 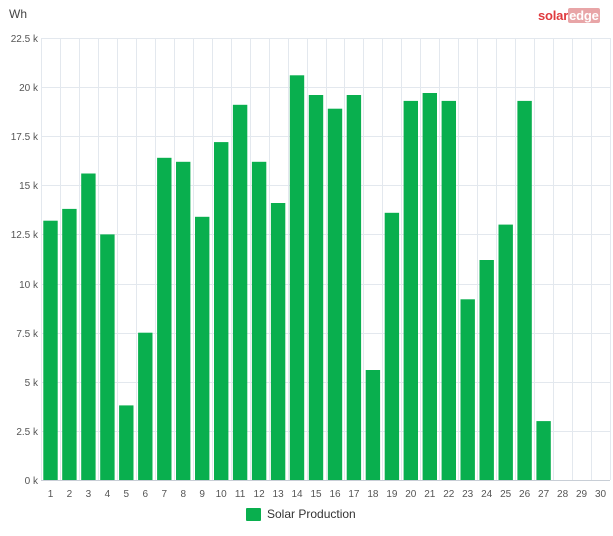 What do you see at coordinates (392, 494) in the screenshot?
I see `x-tick-label: 19` at bounding box center [392, 494].